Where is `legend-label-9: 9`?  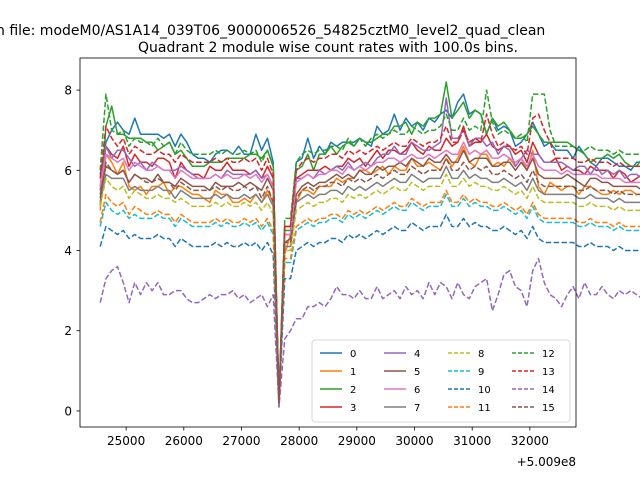
legend-label-9: 9 is located at coordinates (481, 372).